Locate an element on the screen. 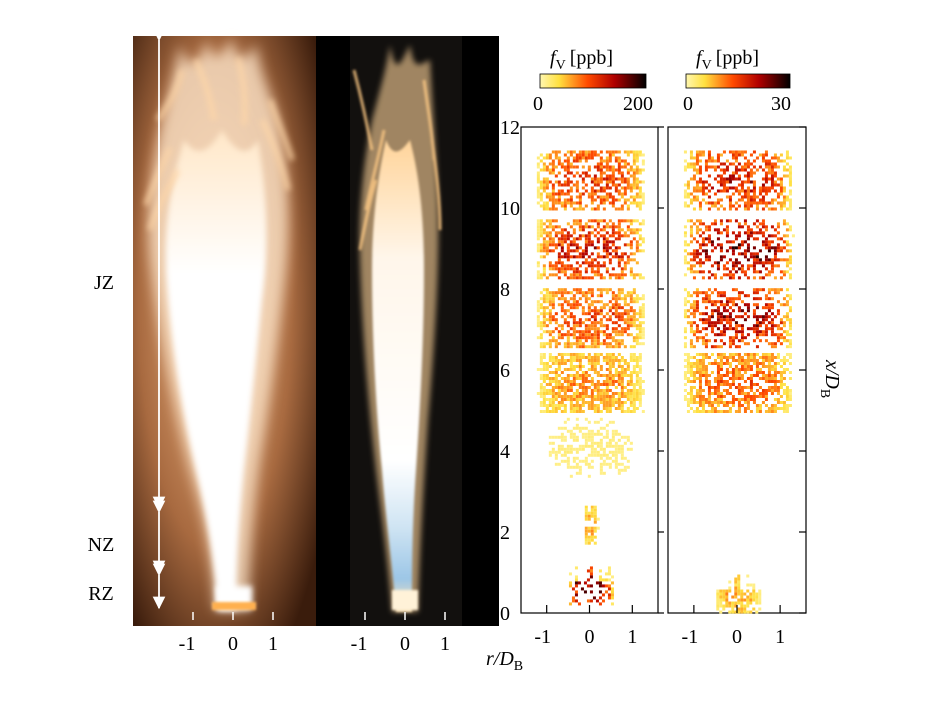  zone-label-rz: RZ is located at coordinates (101, 594).